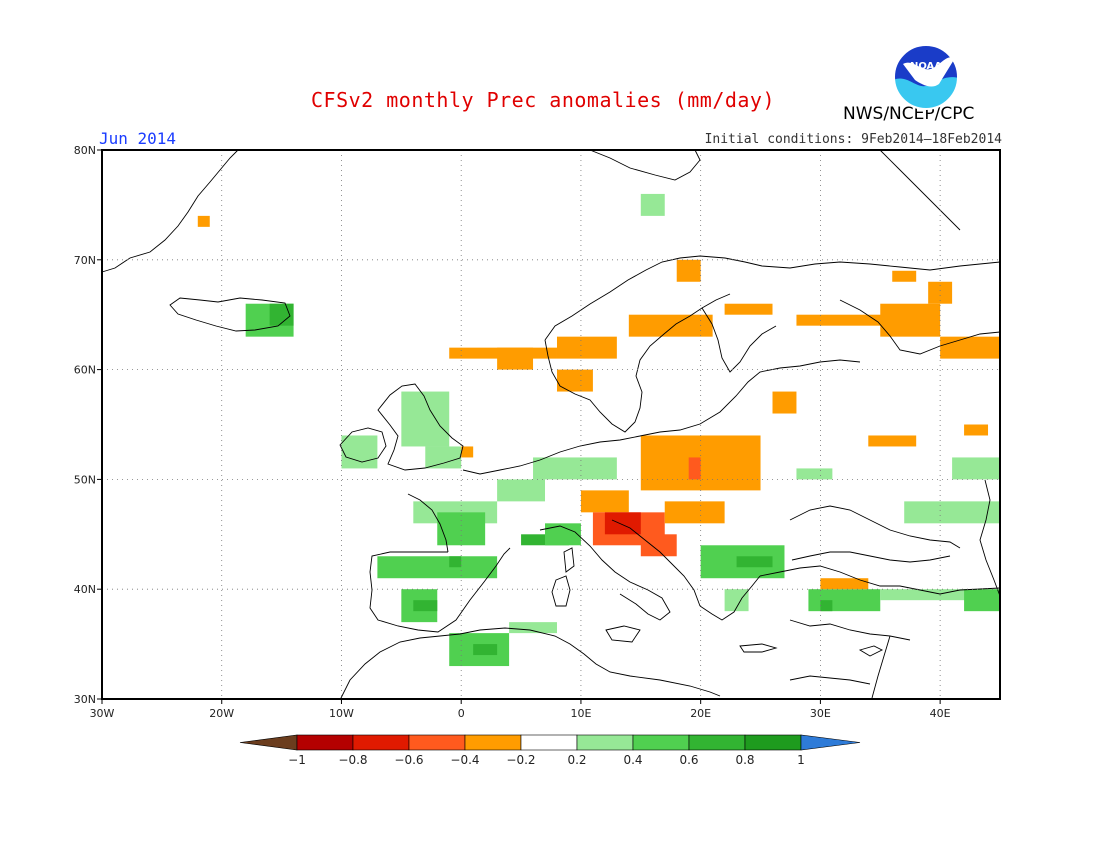  What do you see at coordinates (85, 370) in the screenshot?
I see `lat-tick-label: 60N` at bounding box center [85, 370].